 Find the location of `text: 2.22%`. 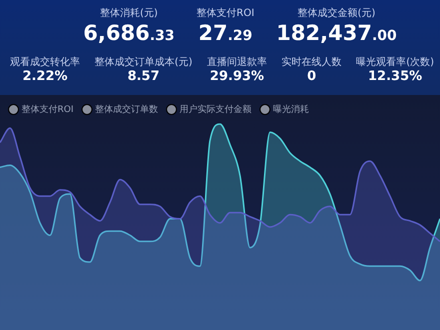

text: 2.22% is located at coordinates (45, 76).